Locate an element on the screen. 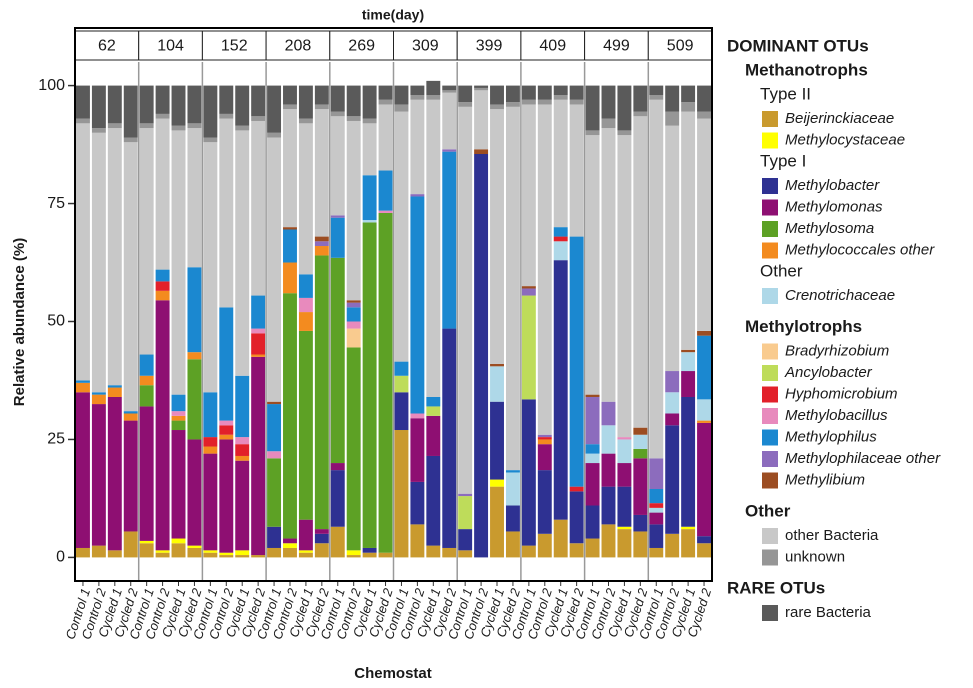 The height and width of the screenshot is (688, 973). facet-label: 409 is located at coordinates (552, 46).